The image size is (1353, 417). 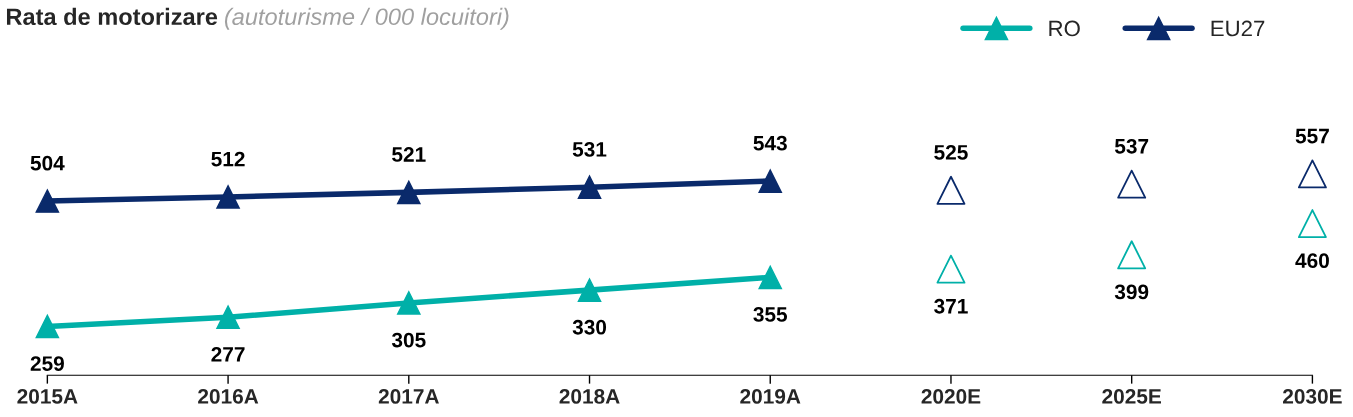 What do you see at coordinates (228, 159) in the screenshot?
I see `data-label: 512` at bounding box center [228, 159].